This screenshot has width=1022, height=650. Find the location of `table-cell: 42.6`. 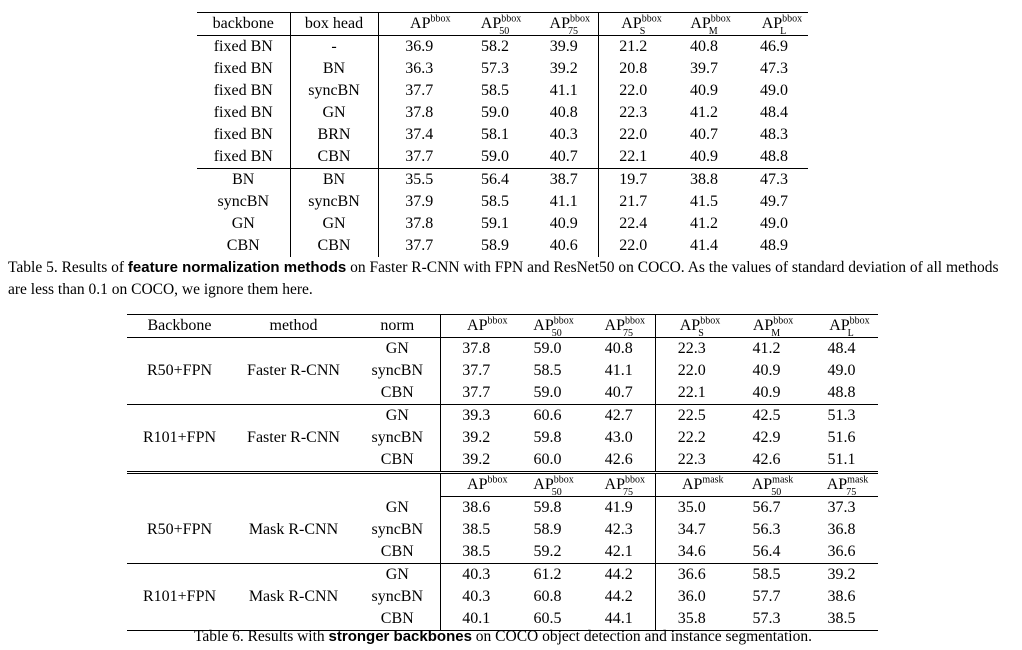

table-cell: 42.6 is located at coordinates (619, 461).